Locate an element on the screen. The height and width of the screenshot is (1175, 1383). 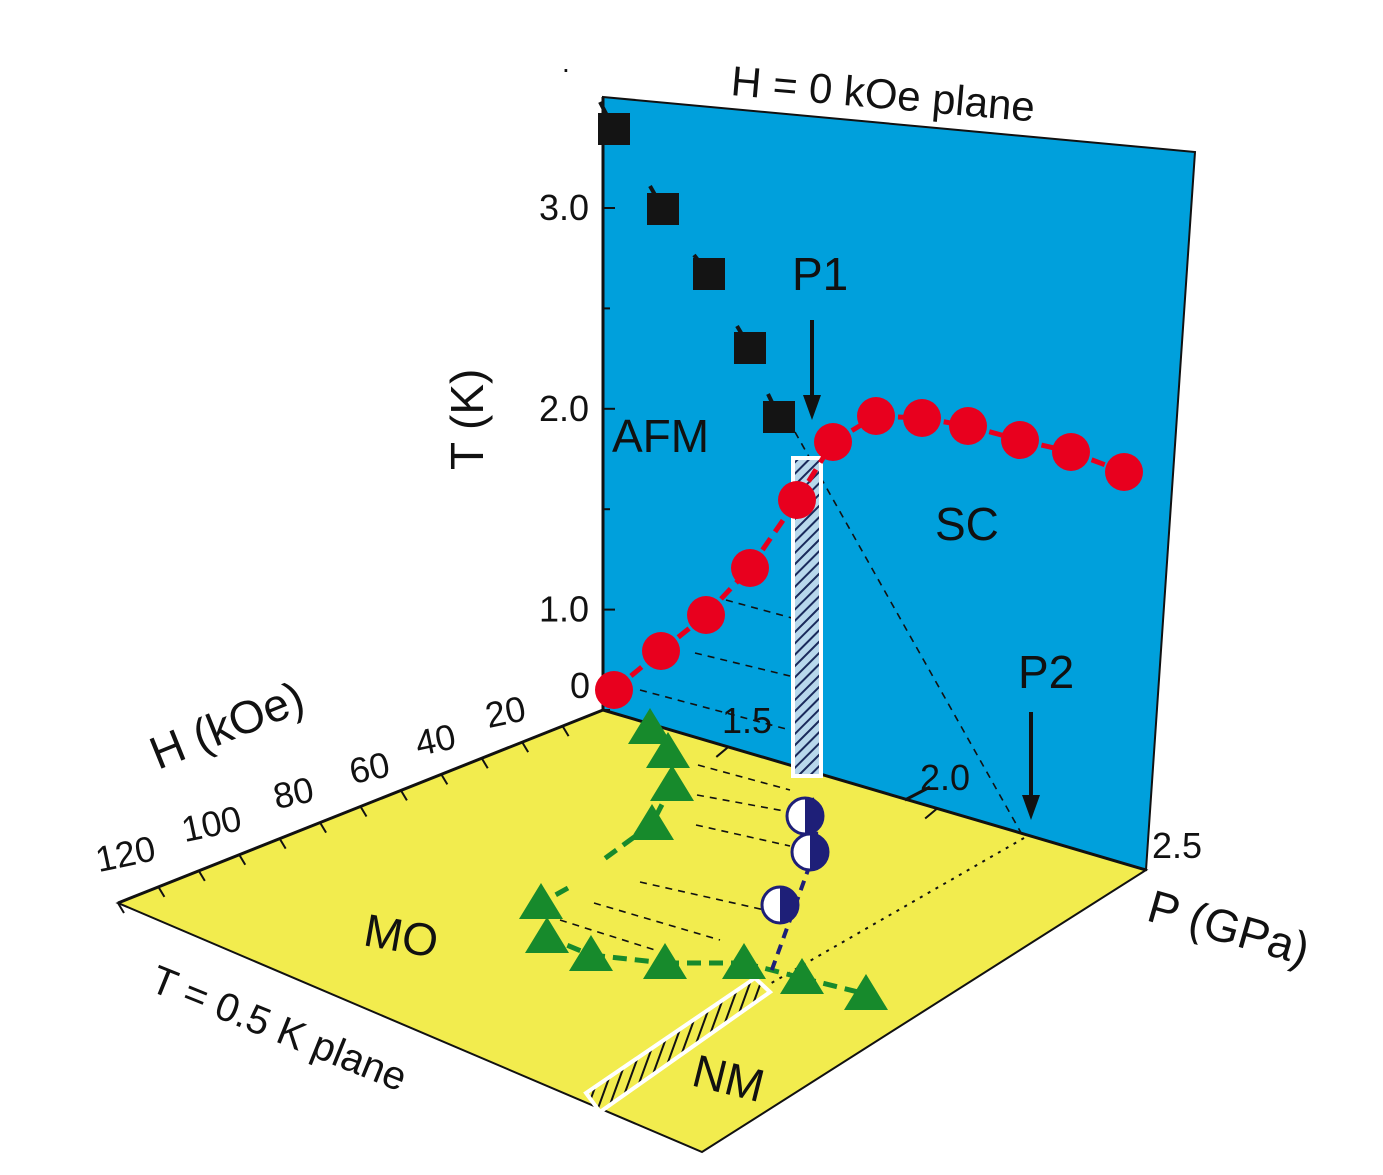
p2-arrow-head is located at coordinates (1031, 807).